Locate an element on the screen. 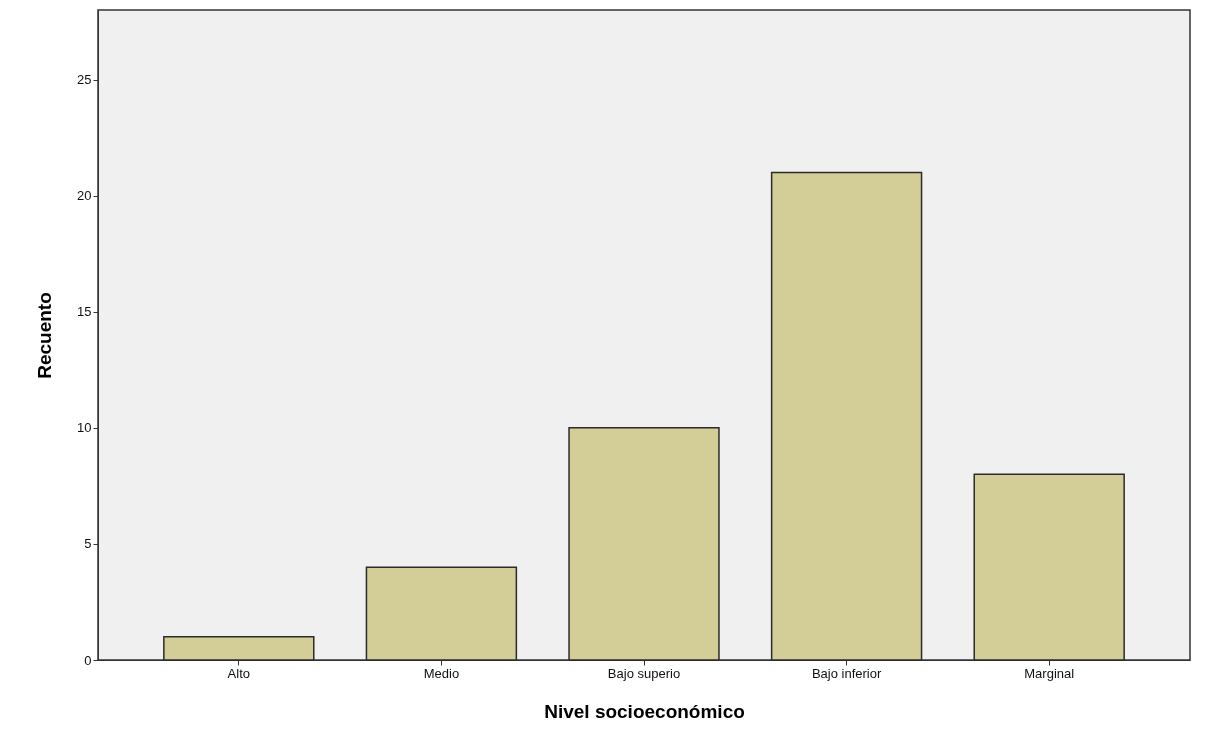  y-tick-label: 20 is located at coordinates (84, 196).